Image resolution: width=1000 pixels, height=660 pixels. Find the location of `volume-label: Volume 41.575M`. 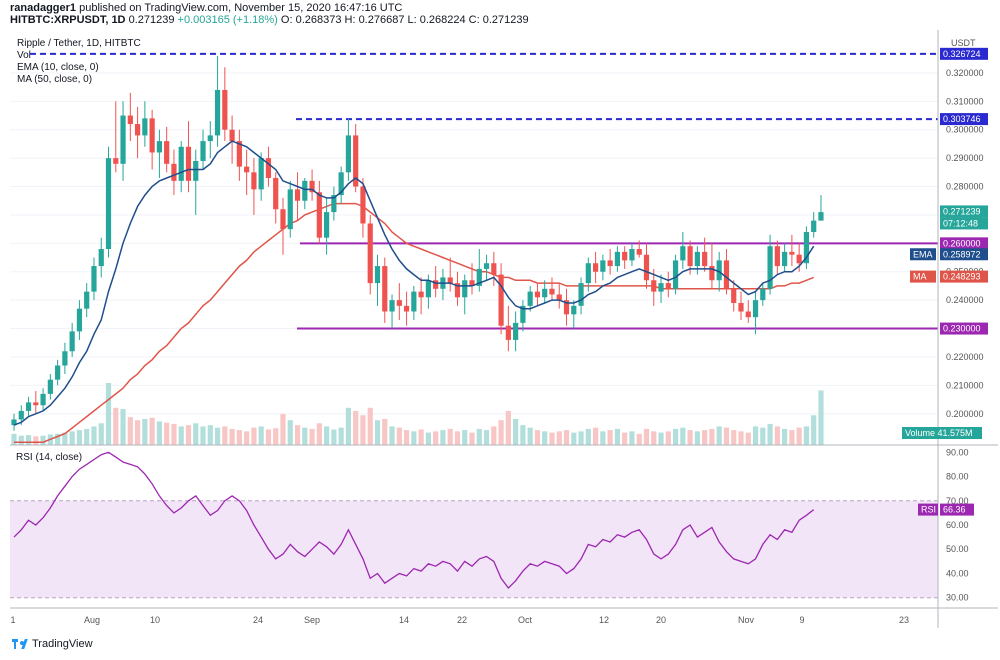

volume-label: Volume 41.575M is located at coordinates (939, 433).